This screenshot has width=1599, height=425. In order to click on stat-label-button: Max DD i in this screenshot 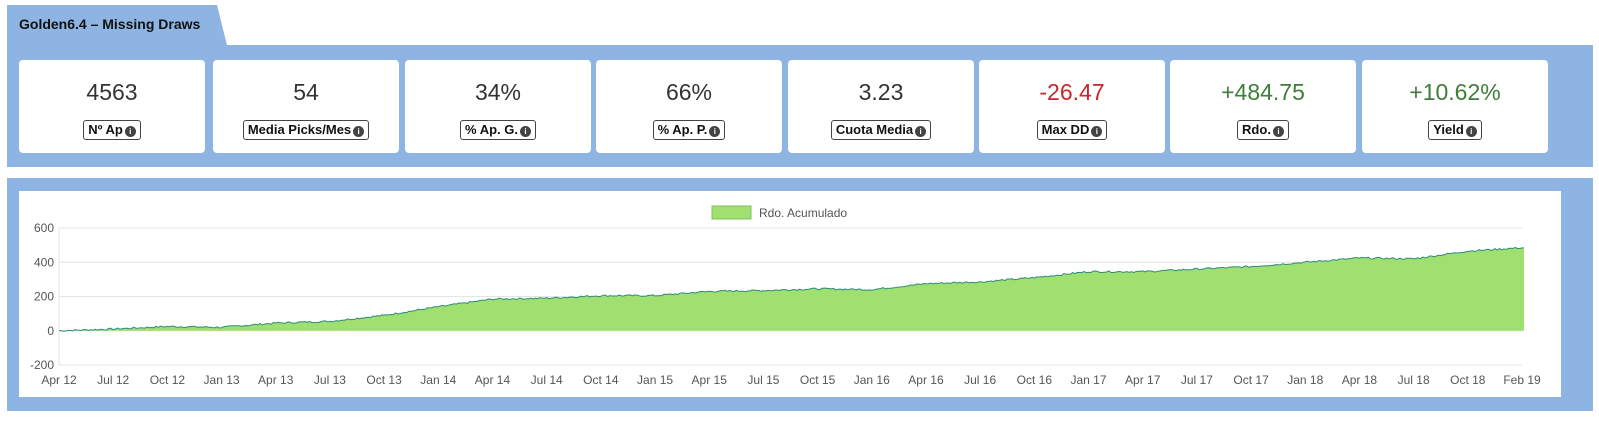, I will do `click(1072, 130)`.